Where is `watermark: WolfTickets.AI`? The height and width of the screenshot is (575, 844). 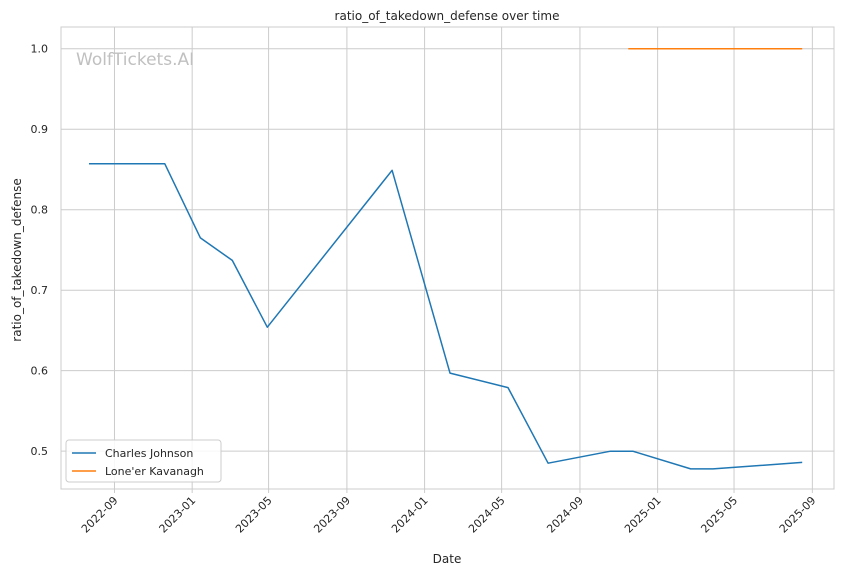 watermark: WolfTickets.AI is located at coordinates (135, 60).